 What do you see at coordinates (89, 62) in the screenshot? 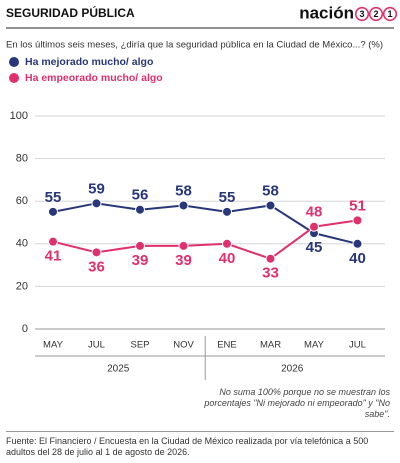
I see `legend-label: Ha mejorado mucho/ algo` at bounding box center [89, 62].